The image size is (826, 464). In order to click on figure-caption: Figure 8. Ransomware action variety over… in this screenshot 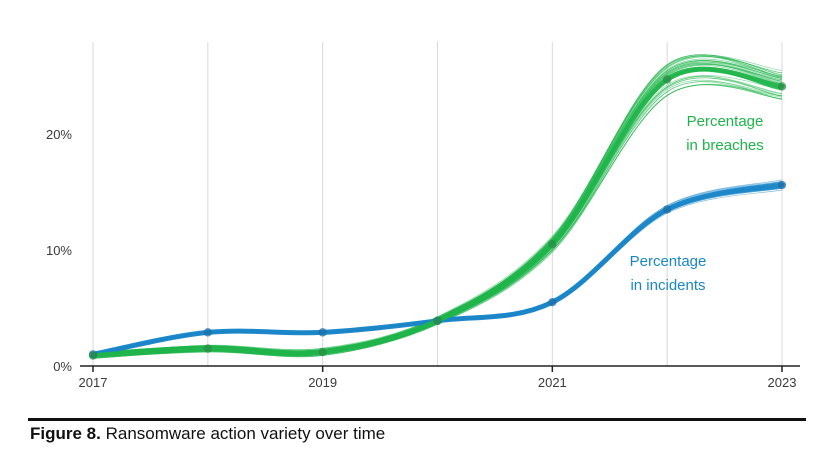, I will do `click(207, 434)`.